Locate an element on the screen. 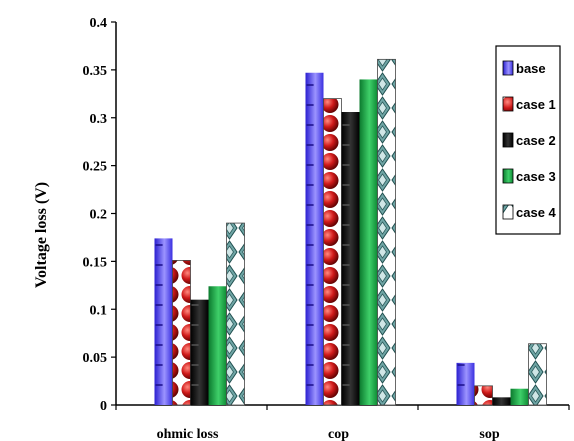  legend-label: case 3 is located at coordinates (536, 176).